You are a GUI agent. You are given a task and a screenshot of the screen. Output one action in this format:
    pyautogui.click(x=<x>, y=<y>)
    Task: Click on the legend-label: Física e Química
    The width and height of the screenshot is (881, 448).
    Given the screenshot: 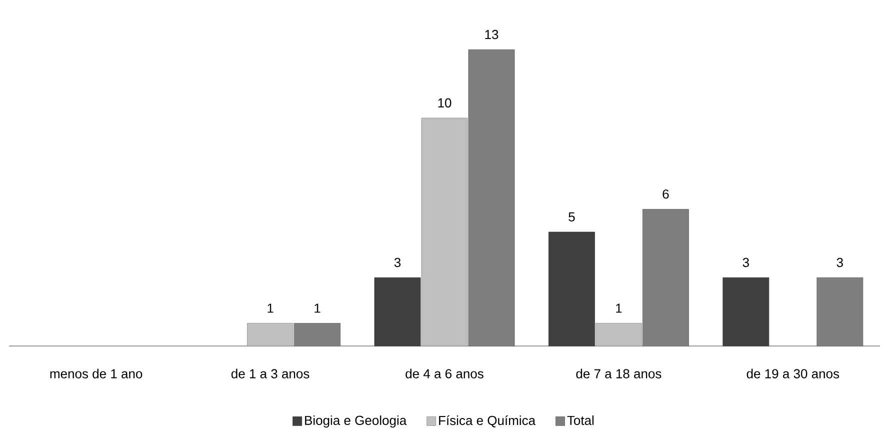 What is the action you would take?
    pyautogui.click(x=487, y=421)
    